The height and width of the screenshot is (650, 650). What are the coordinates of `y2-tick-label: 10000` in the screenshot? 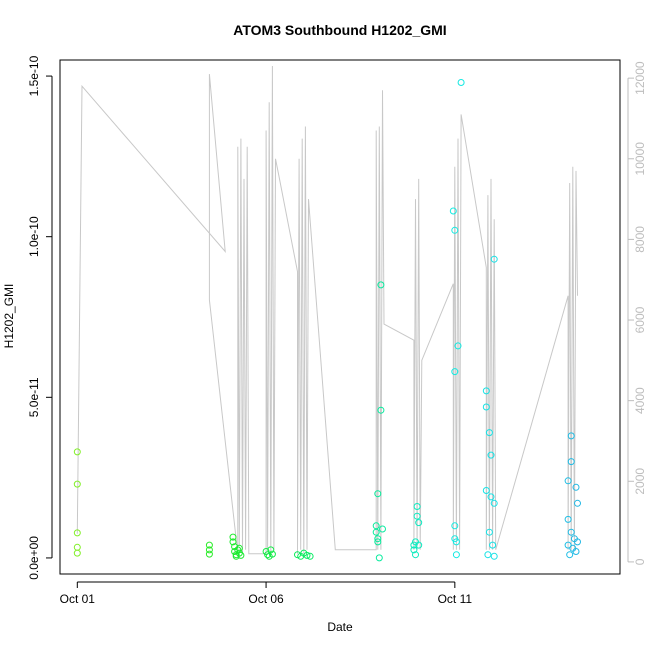 It's located at (640, 159).